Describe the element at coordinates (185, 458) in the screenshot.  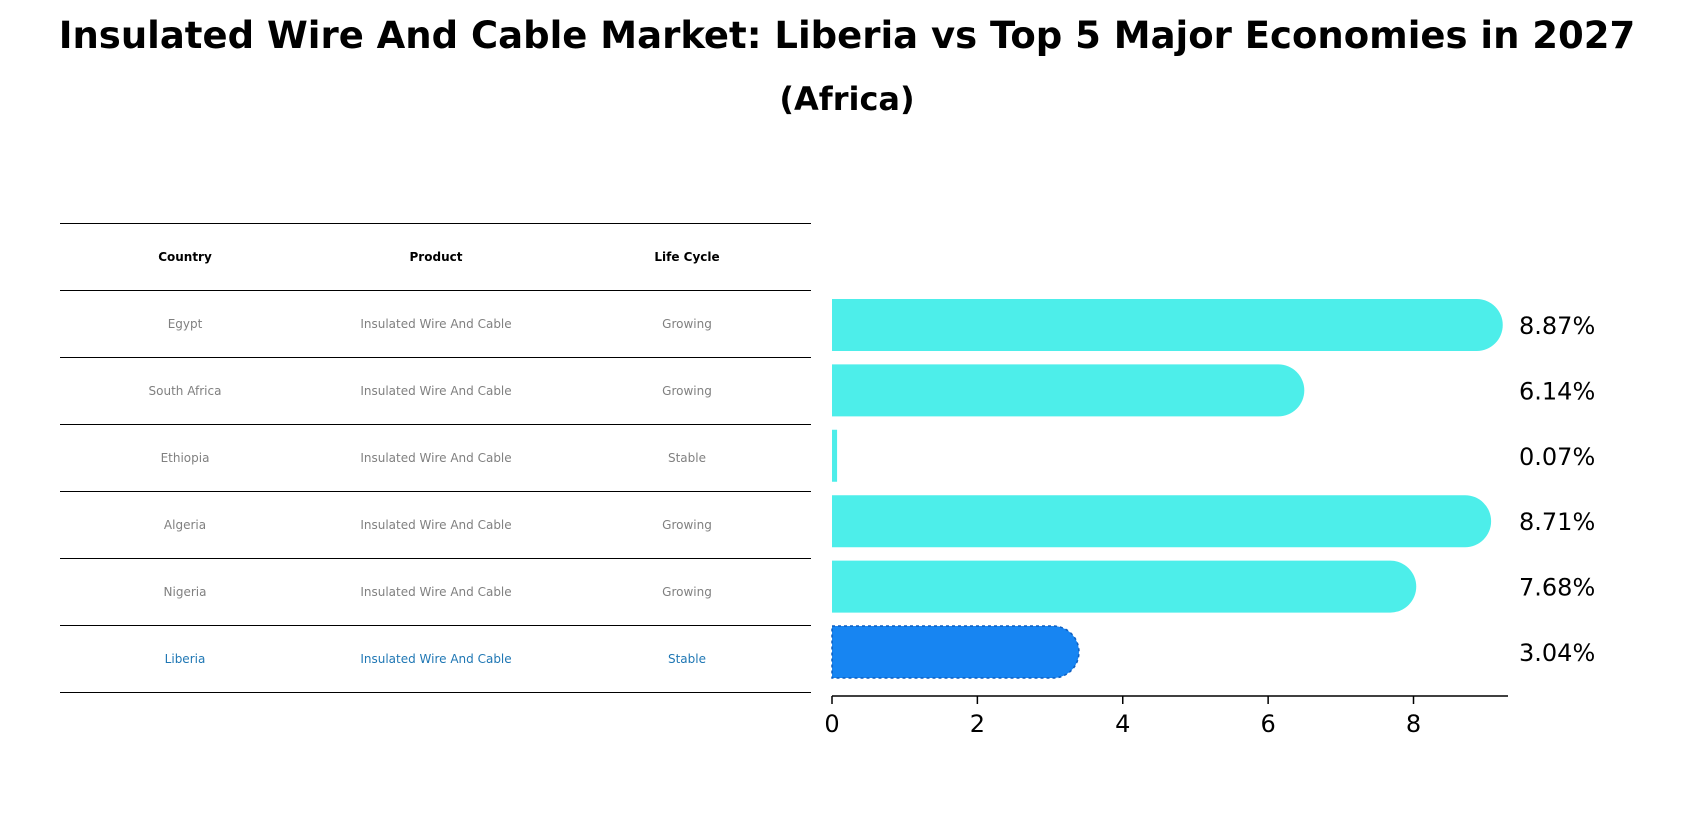
I see `country-cell: Ethiopia` at that location.